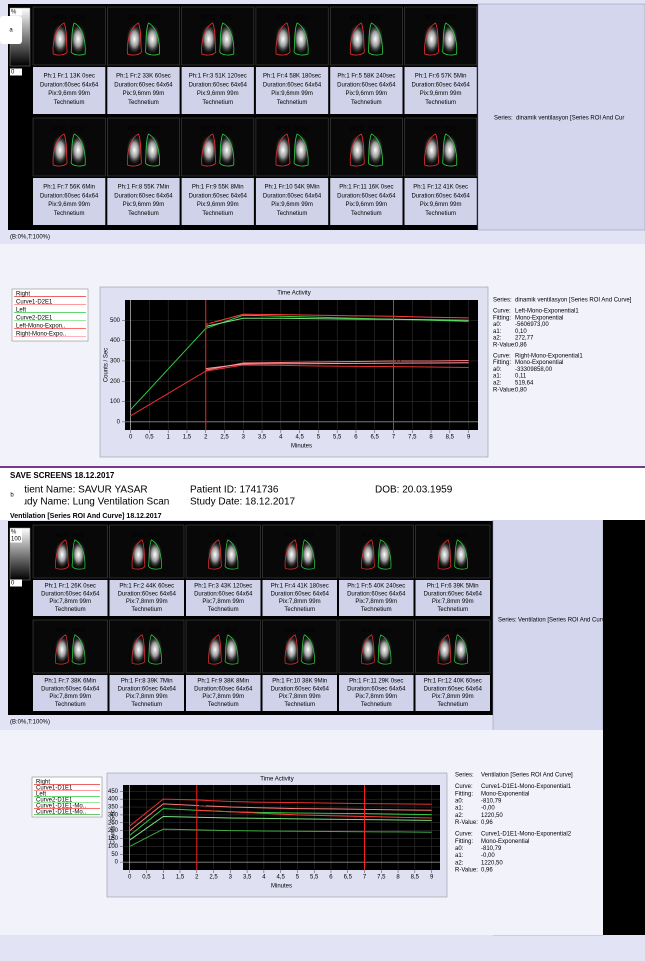 This screenshot has height=961, width=645. What do you see at coordinates (113, 808) in the screenshot?
I see `y-tick-label: 350` at bounding box center [113, 808].